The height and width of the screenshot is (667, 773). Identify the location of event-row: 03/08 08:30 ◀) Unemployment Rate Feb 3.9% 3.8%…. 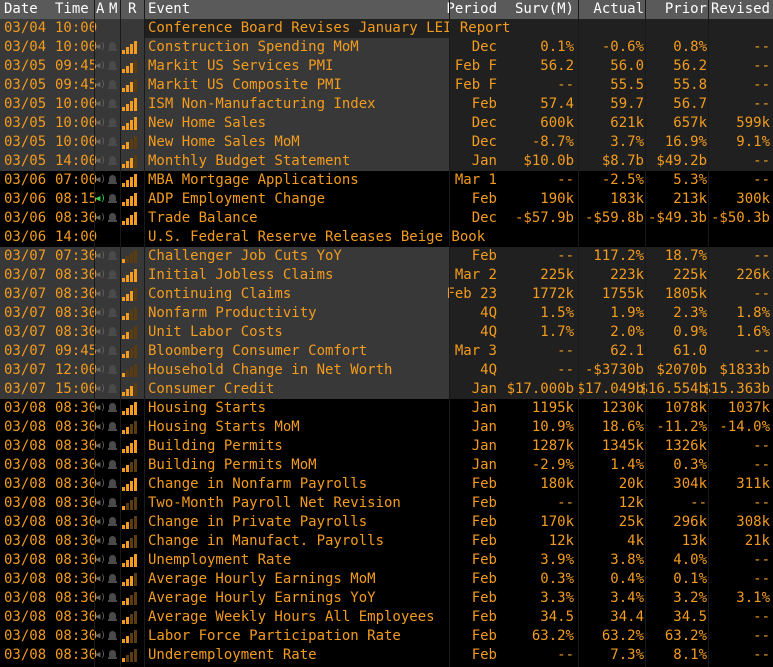
(386, 560).